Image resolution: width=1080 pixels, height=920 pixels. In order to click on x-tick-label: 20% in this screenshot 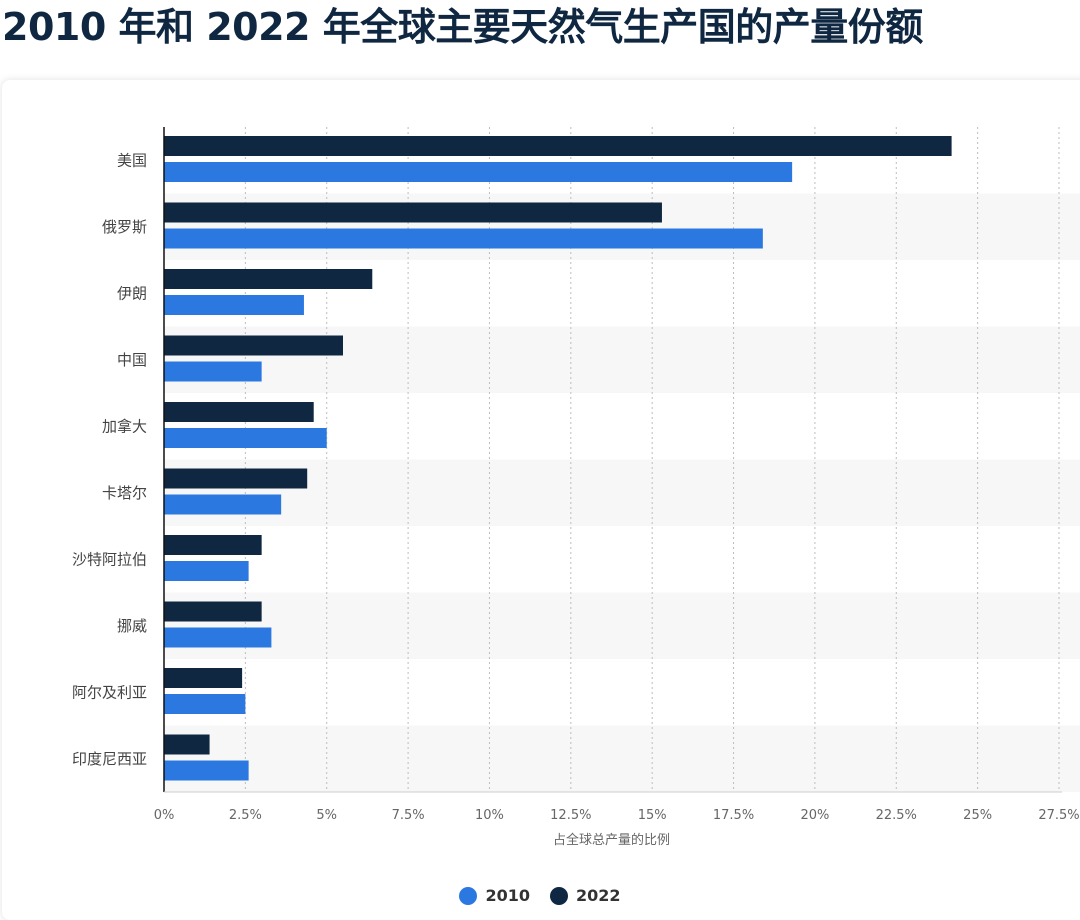, I will do `click(814, 815)`.